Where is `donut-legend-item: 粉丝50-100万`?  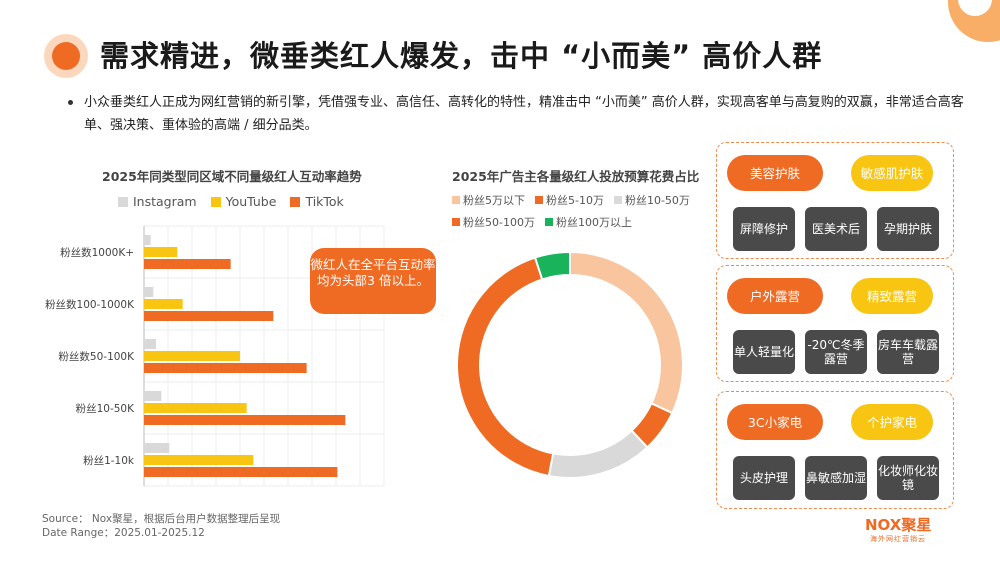
donut-legend-item: 粉丝50-100万 is located at coordinates (493, 222).